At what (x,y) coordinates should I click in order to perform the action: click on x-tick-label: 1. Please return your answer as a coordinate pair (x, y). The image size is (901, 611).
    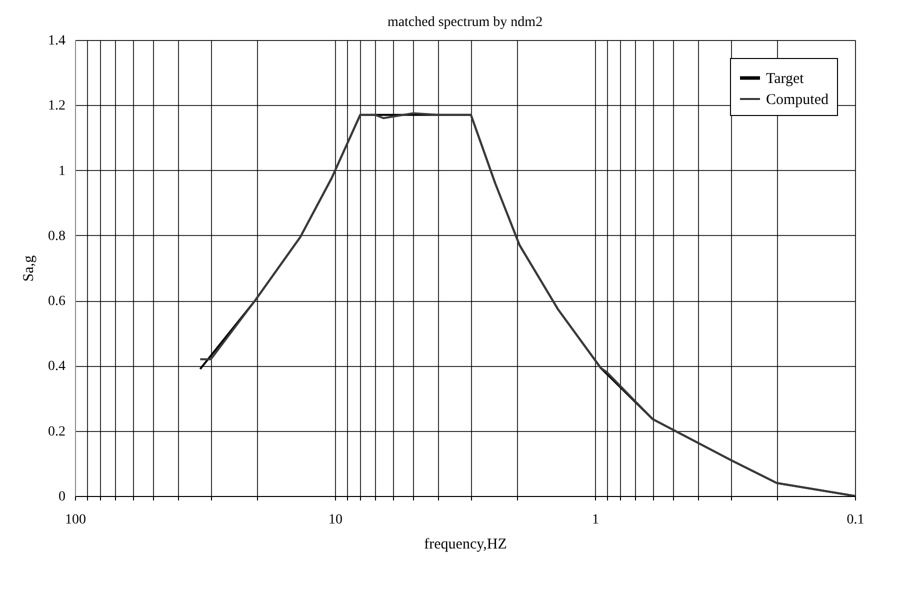
    Looking at the image, I should click on (595, 520).